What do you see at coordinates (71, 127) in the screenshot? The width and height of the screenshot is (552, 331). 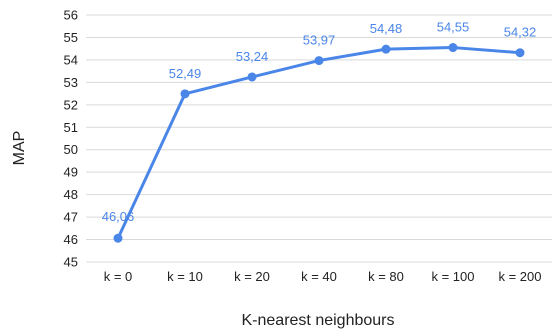 I see `y-tick-label: 51` at bounding box center [71, 127].